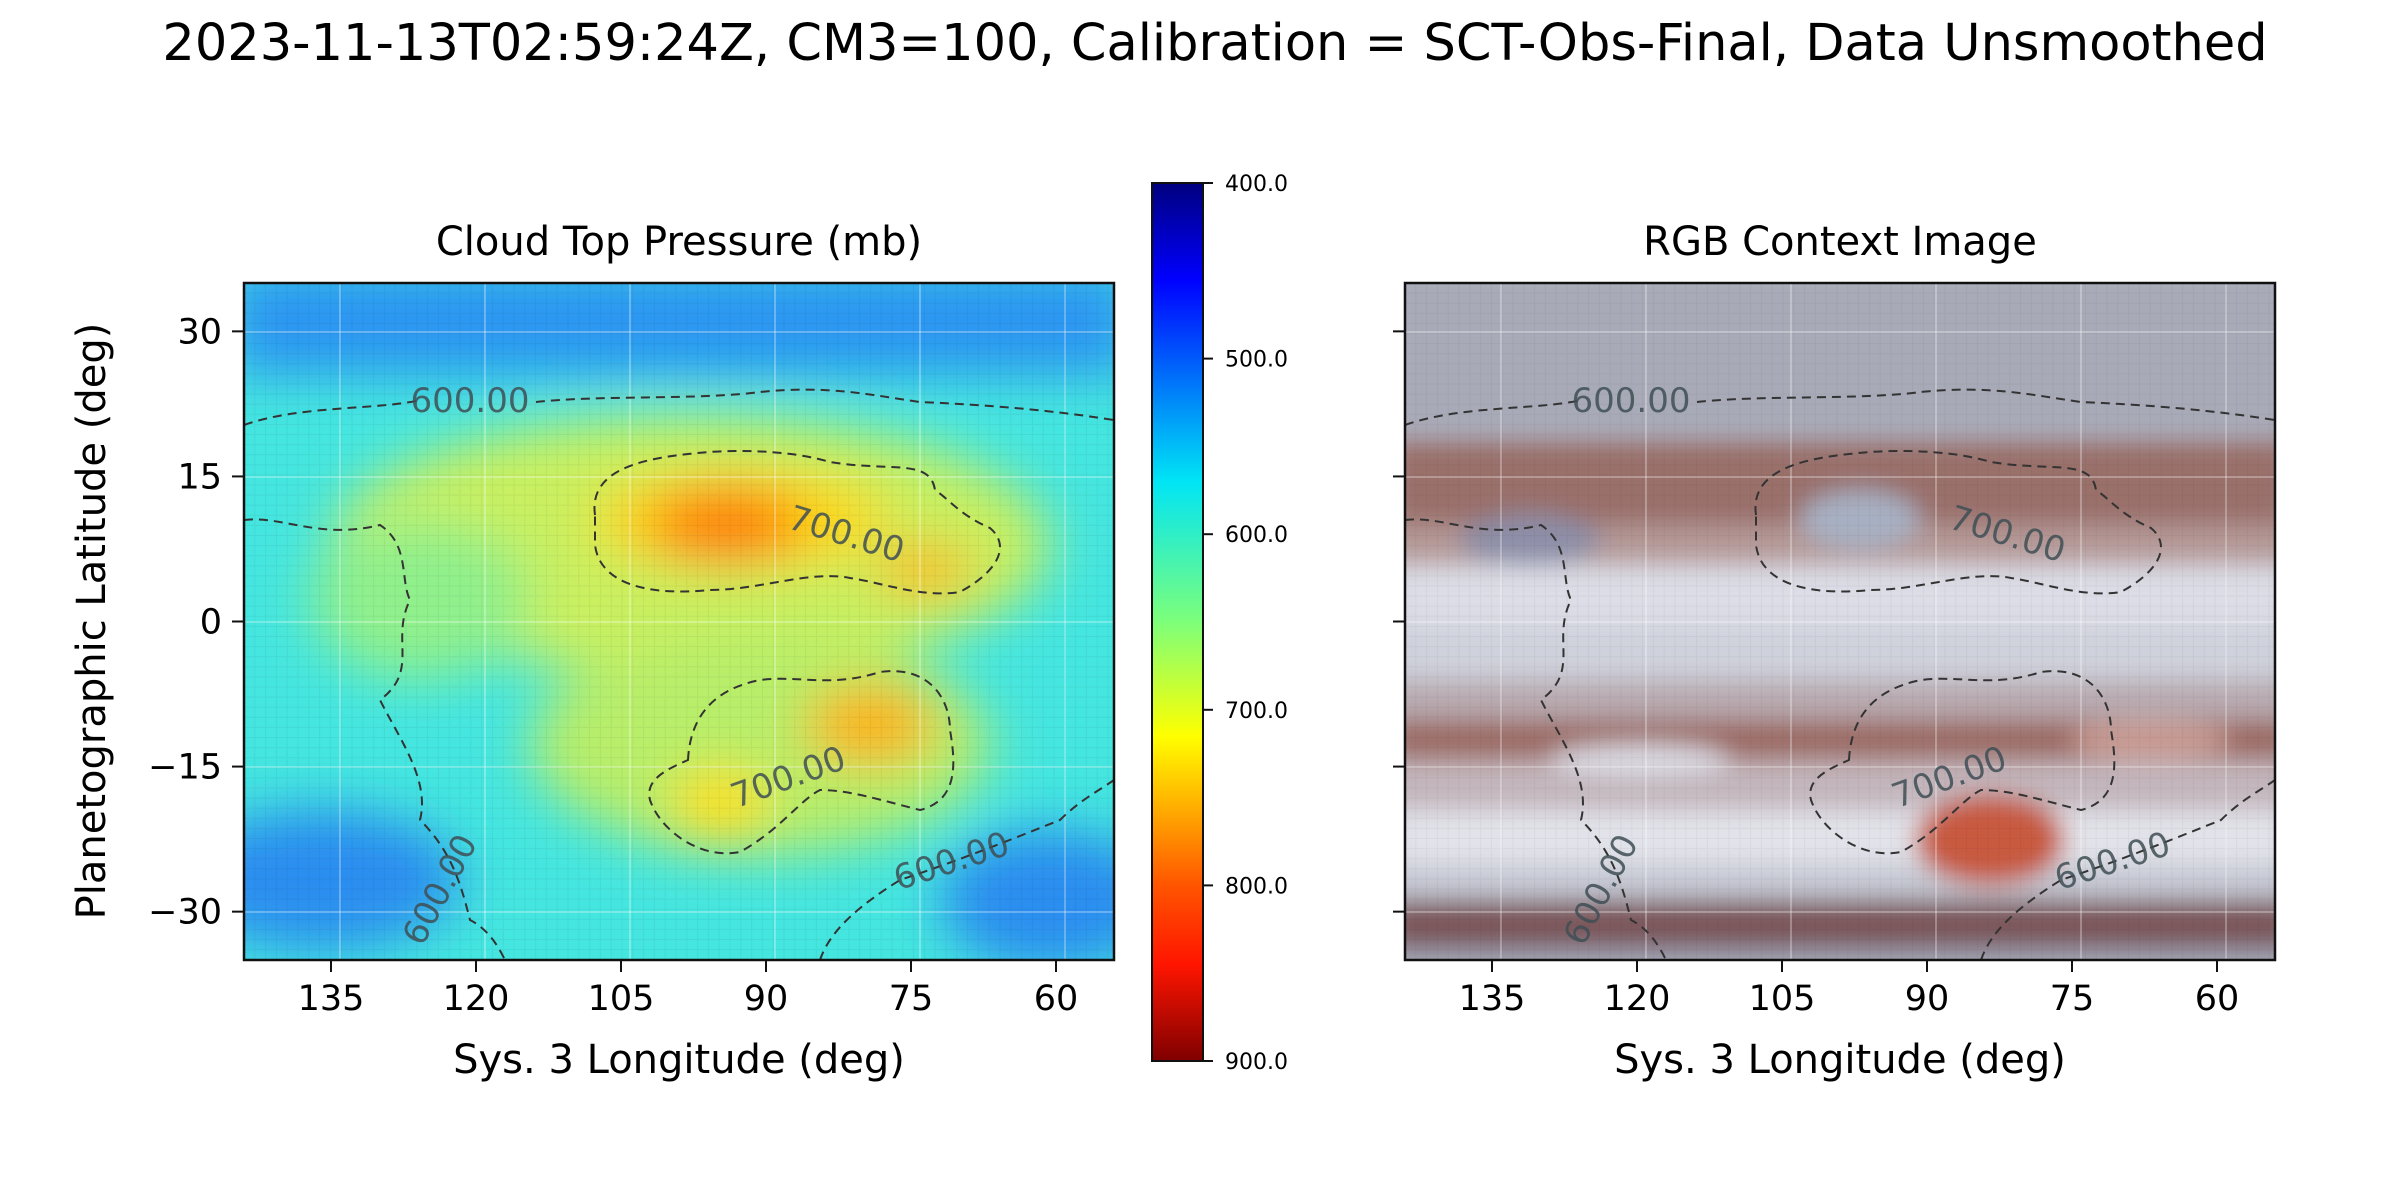  Describe the element at coordinates (211, 623) in the screenshot. I see `y-tick-label: 0` at that location.